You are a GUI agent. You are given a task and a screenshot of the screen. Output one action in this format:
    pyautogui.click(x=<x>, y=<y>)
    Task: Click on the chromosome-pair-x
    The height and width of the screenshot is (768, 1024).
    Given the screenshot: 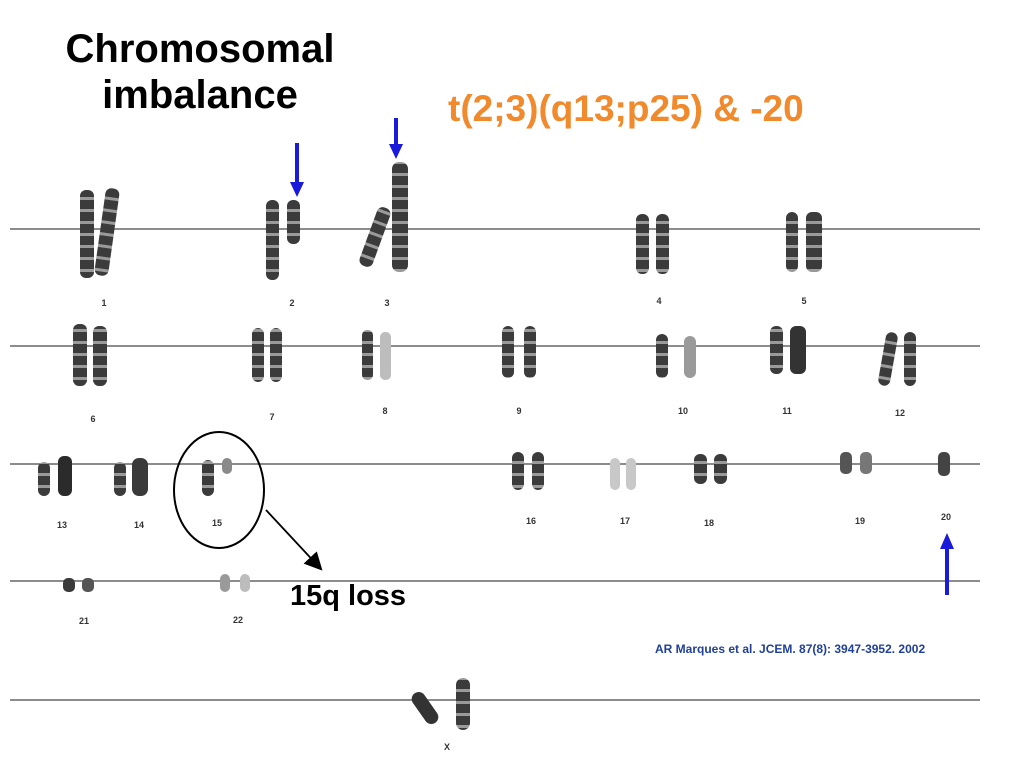 What is the action you would take?
    pyautogui.click(x=440, y=704)
    